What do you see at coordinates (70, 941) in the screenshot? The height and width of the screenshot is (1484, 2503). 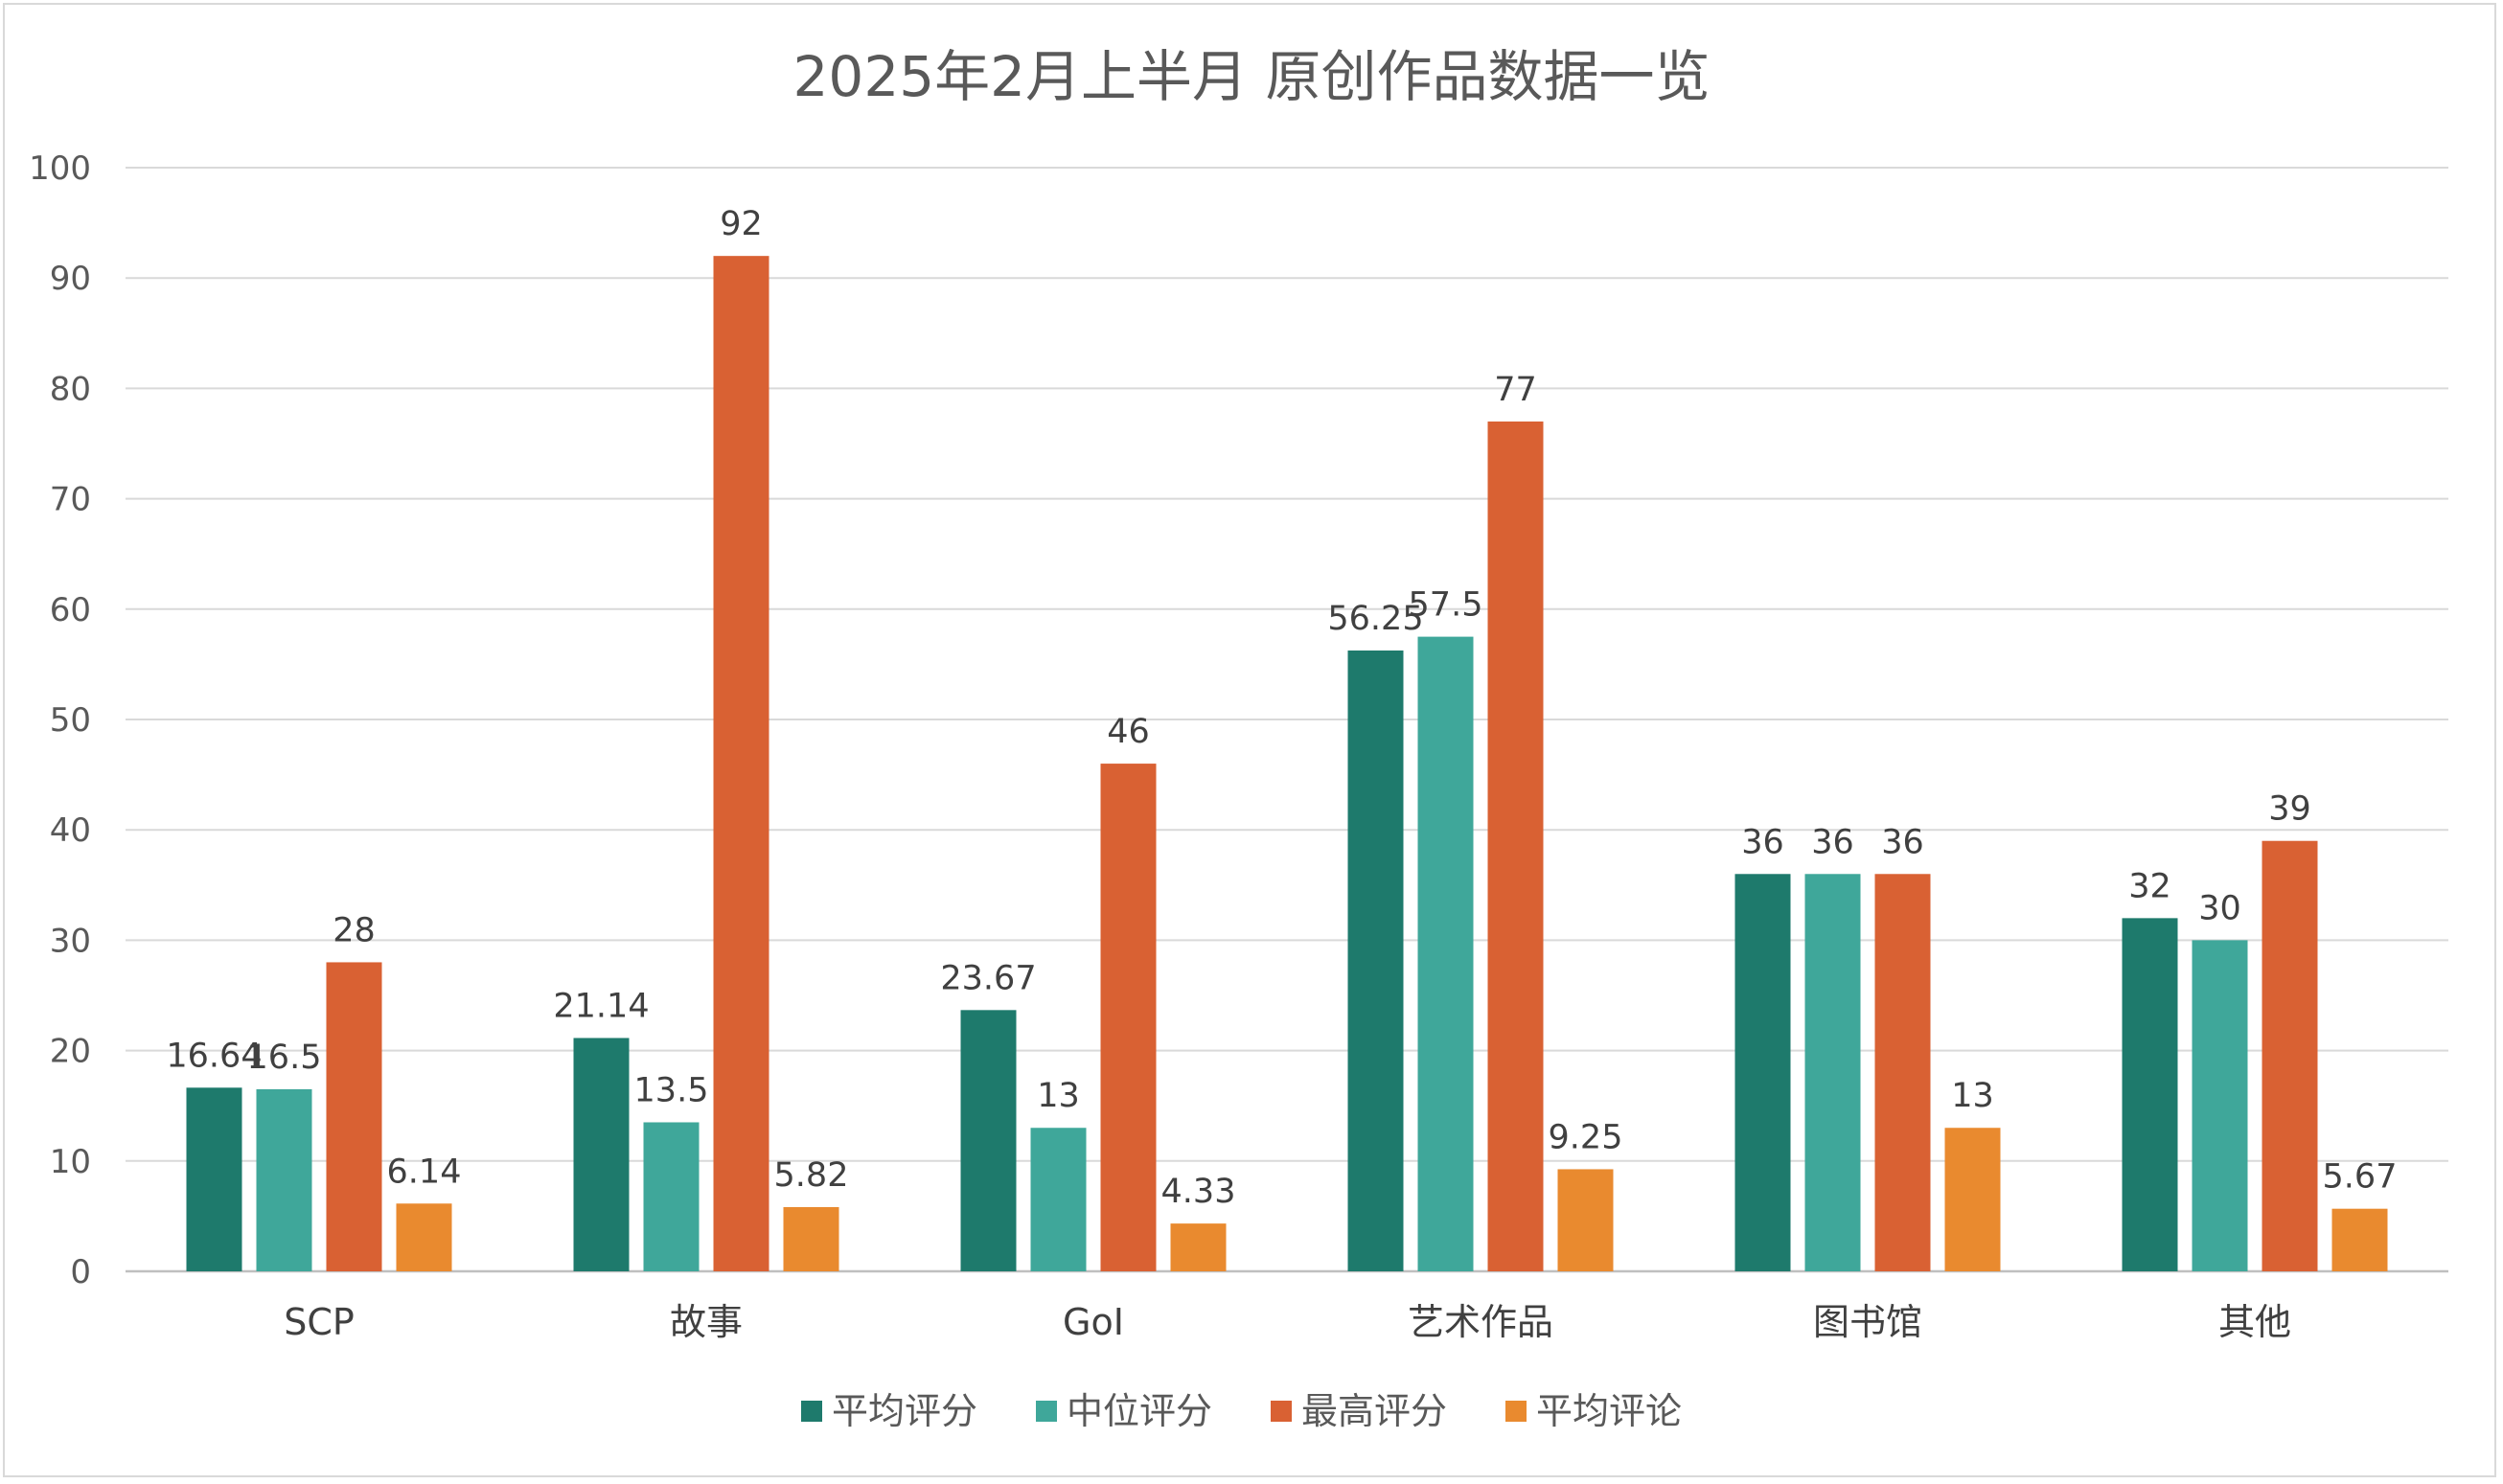 I see `y-tick-label: 30` at bounding box center [70, 941].